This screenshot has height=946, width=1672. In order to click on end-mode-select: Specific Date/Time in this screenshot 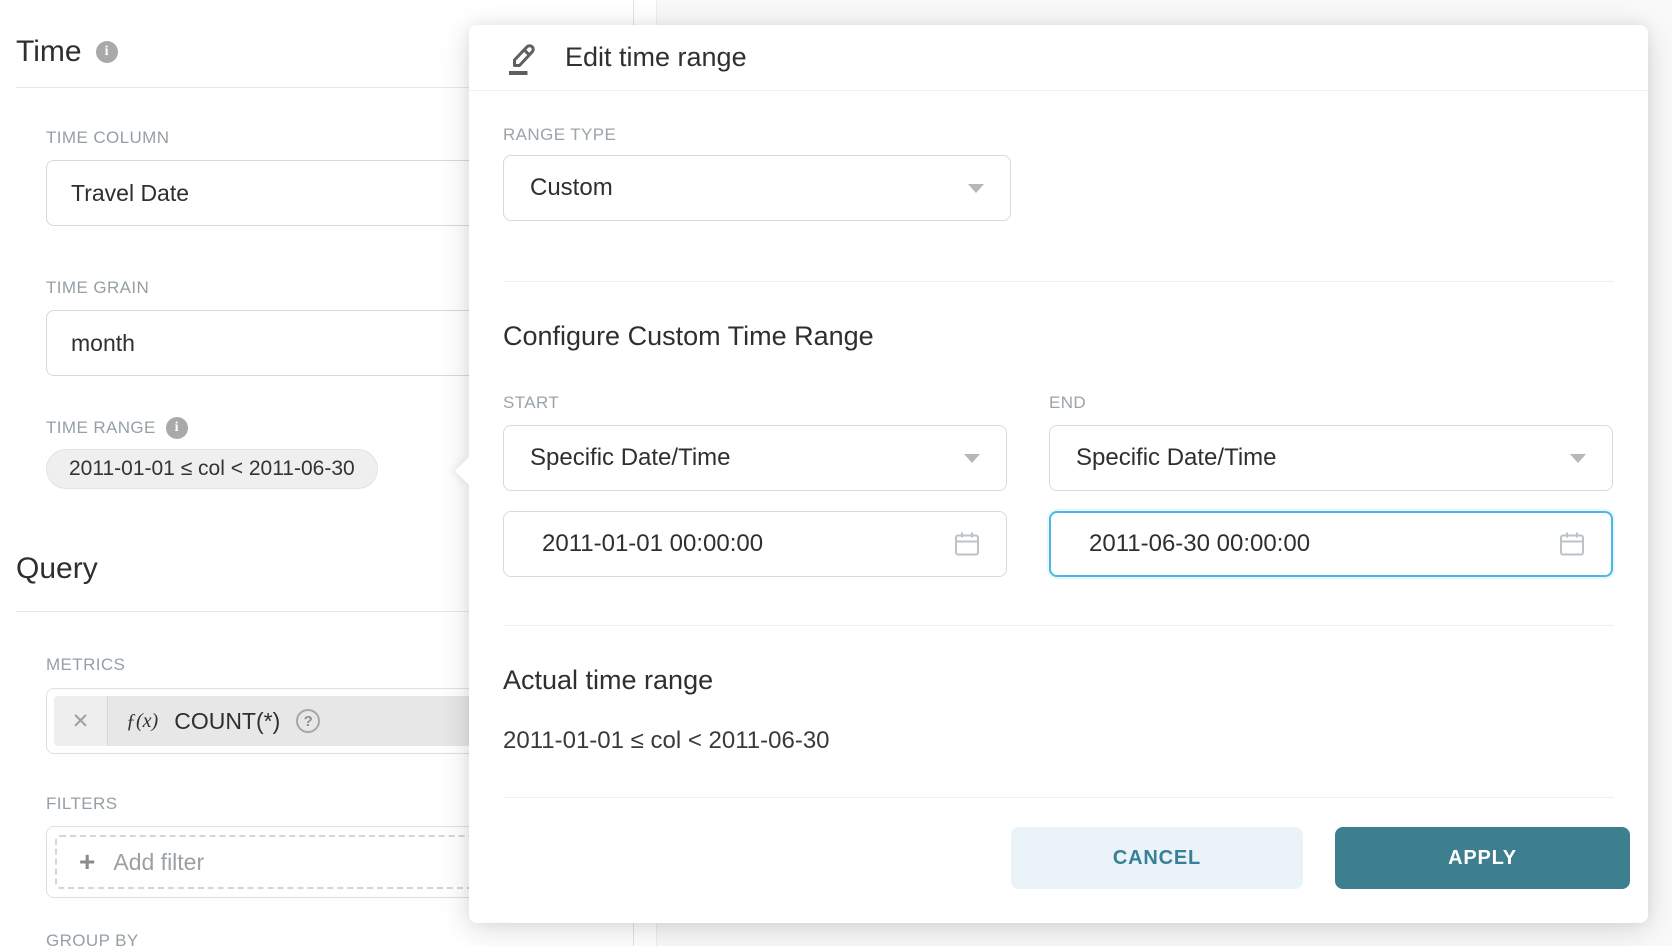, I will do `click(1331, 458)`.